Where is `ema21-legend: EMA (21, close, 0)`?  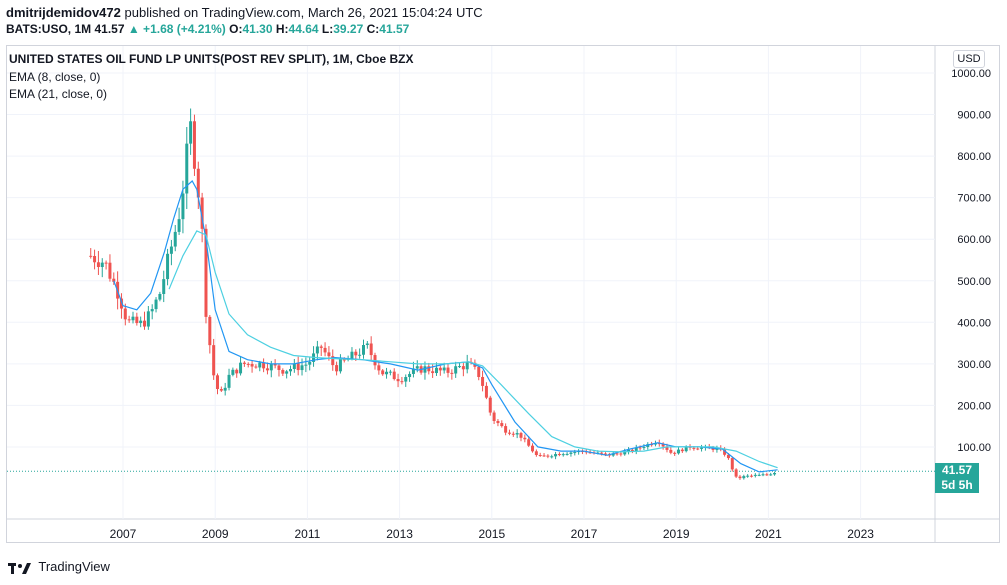 ema21-legend: EMA (21, close, 0) is located at coordinates (58, 94).